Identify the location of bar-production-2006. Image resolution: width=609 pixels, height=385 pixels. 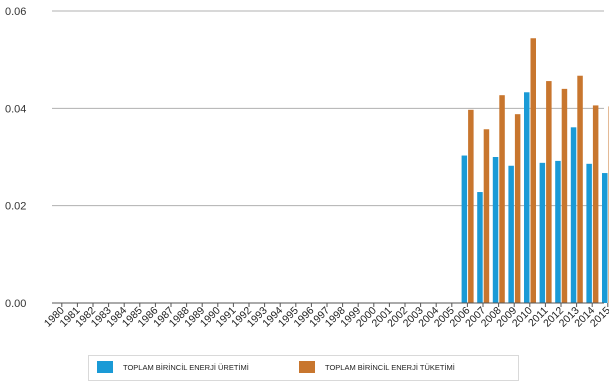
(464, 229).